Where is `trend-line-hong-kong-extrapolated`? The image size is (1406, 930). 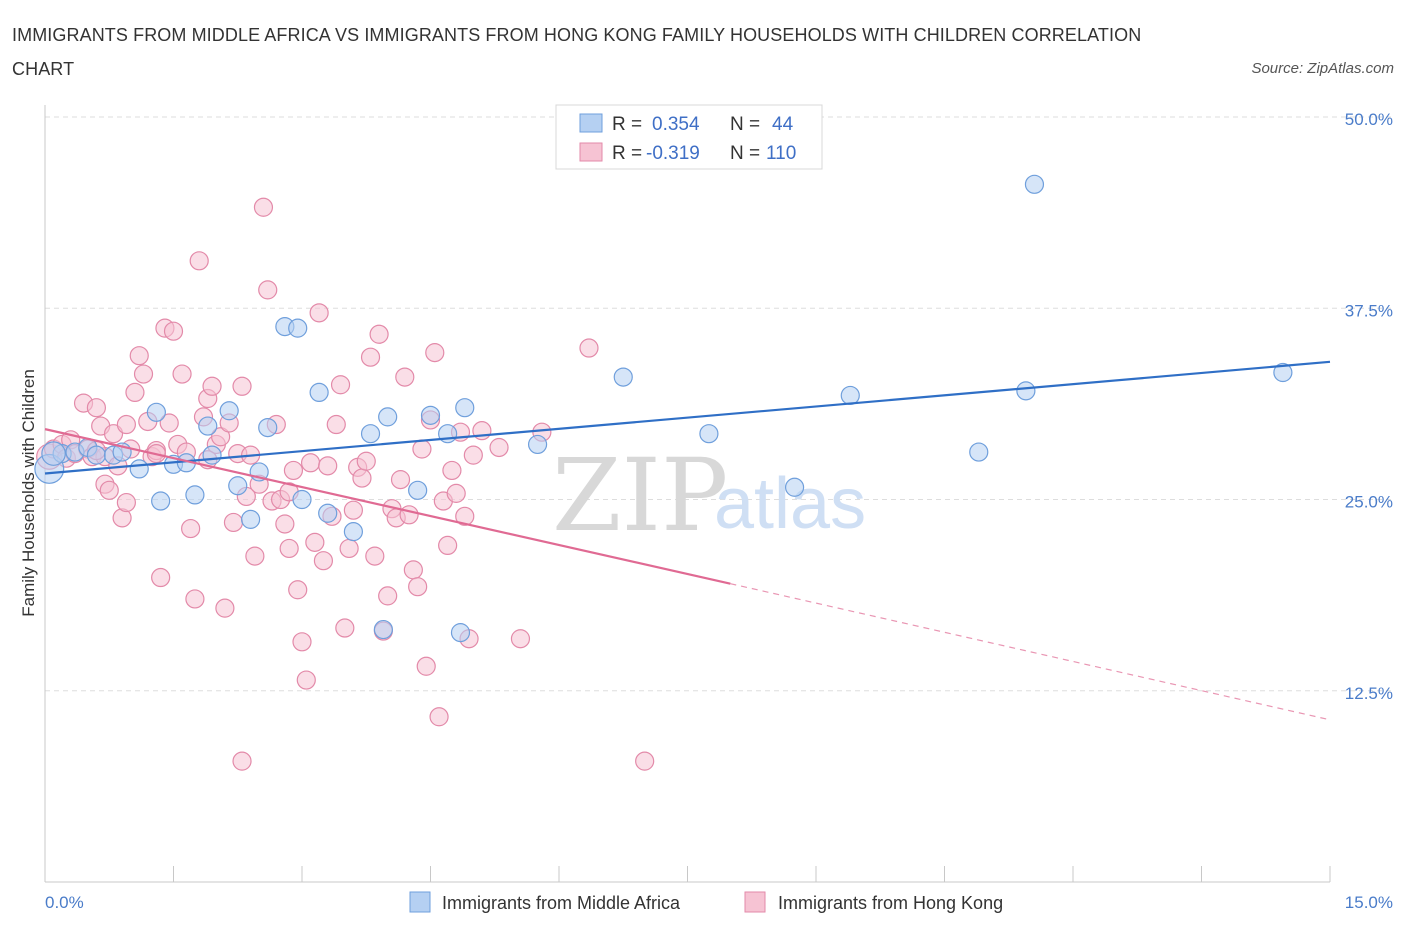
trend-line-hong-kong-extrapolated is located at coordinates (1030, 652).